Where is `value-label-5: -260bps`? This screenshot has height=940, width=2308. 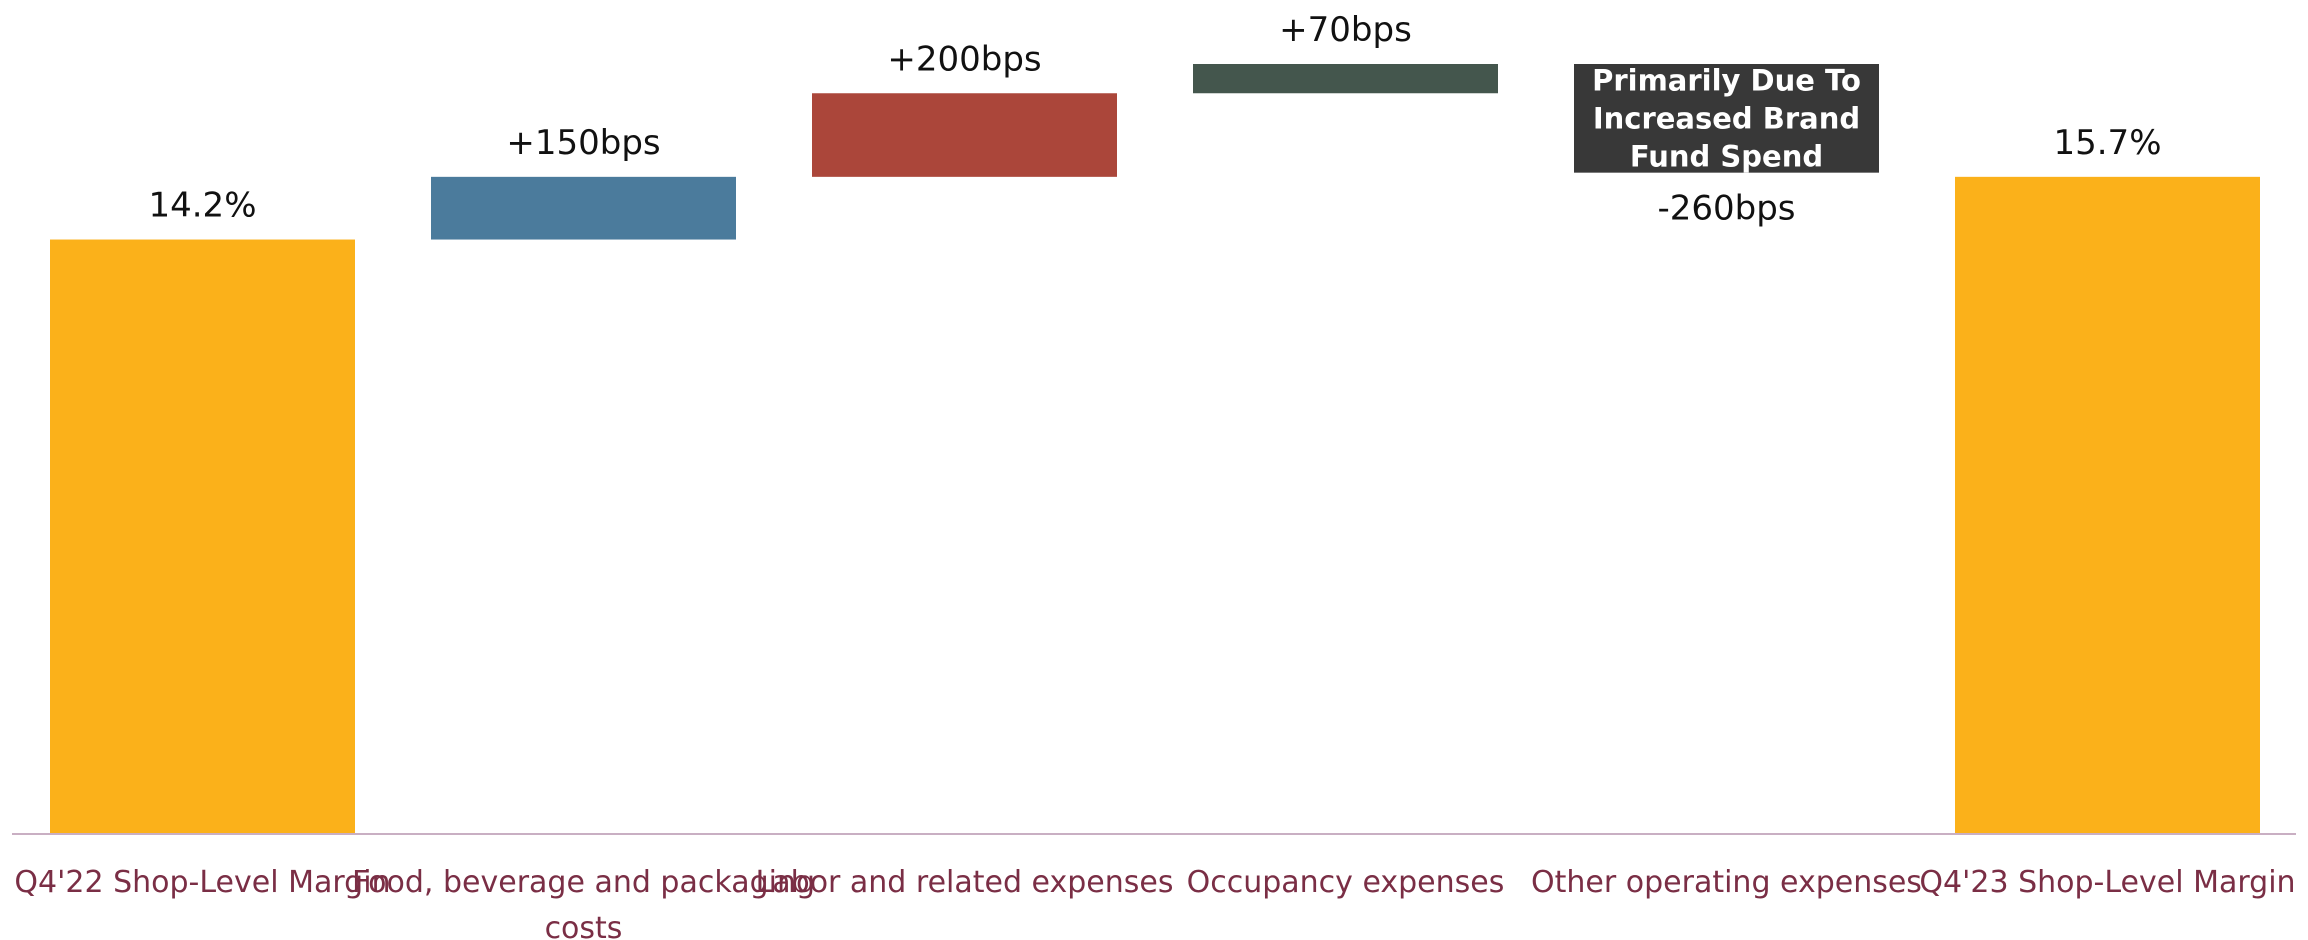
value-label-5: -260bps is located at coordinates (1726, 209).